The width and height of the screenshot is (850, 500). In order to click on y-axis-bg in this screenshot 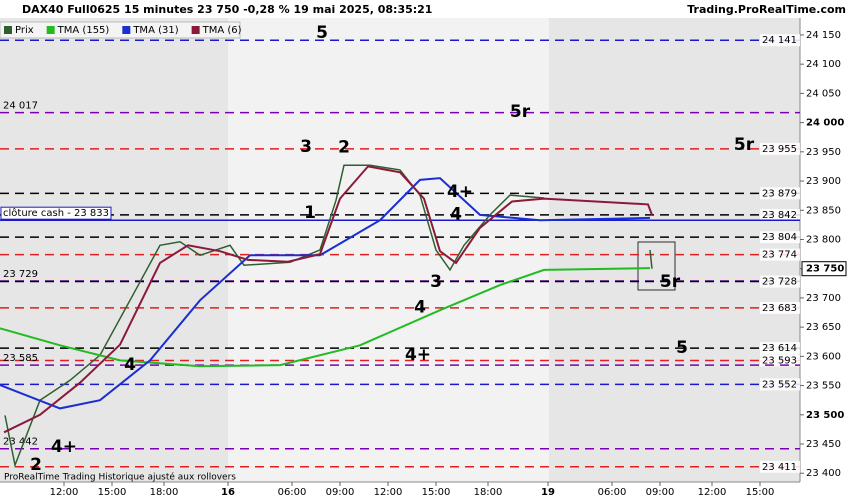, I will do `click(825, 250)`.